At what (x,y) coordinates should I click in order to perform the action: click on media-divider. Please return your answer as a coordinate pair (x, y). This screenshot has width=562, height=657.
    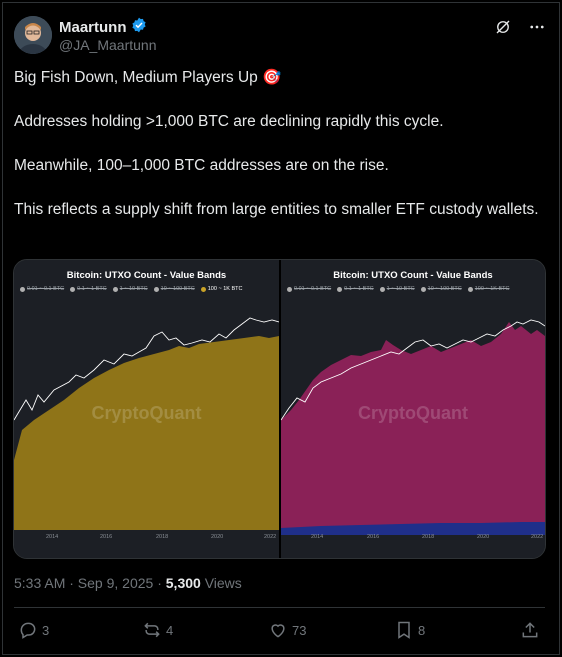
    Looking at the image, I should click on (280, 409).